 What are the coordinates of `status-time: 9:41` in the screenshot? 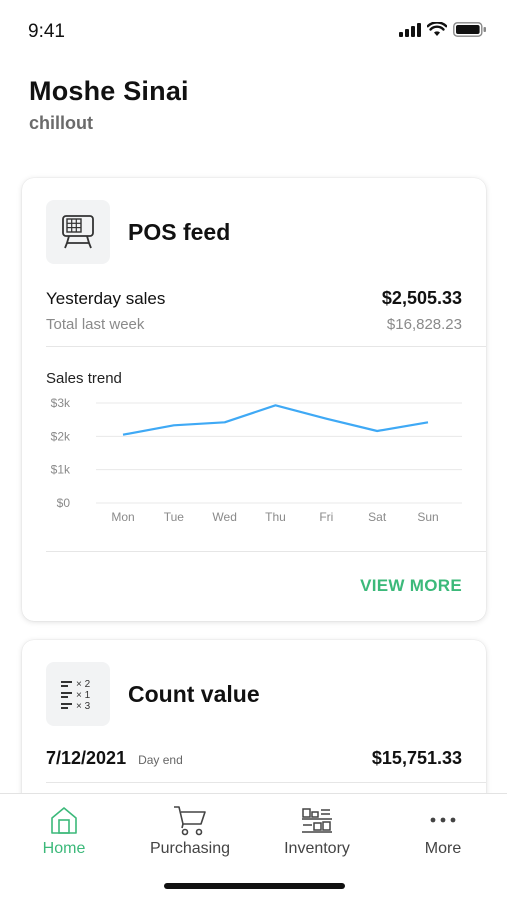 It's located at (46, 31).